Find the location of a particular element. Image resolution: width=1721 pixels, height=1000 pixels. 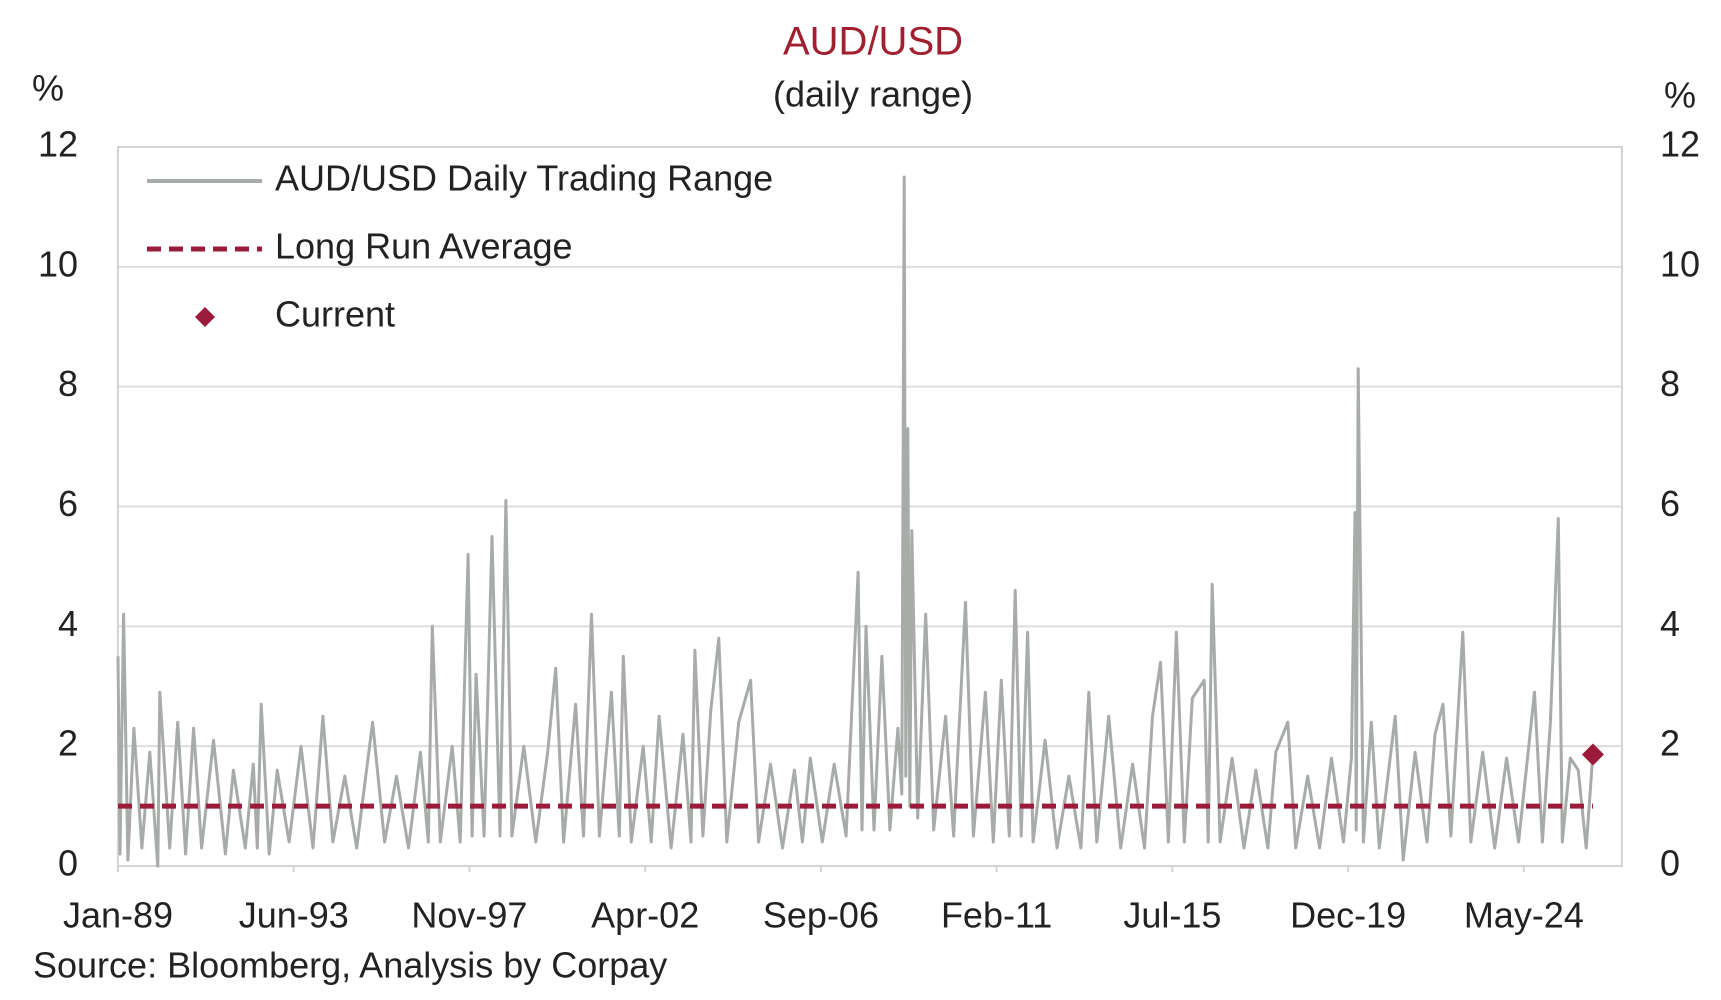

legend-label: Current is located at coordinates (335, 314).